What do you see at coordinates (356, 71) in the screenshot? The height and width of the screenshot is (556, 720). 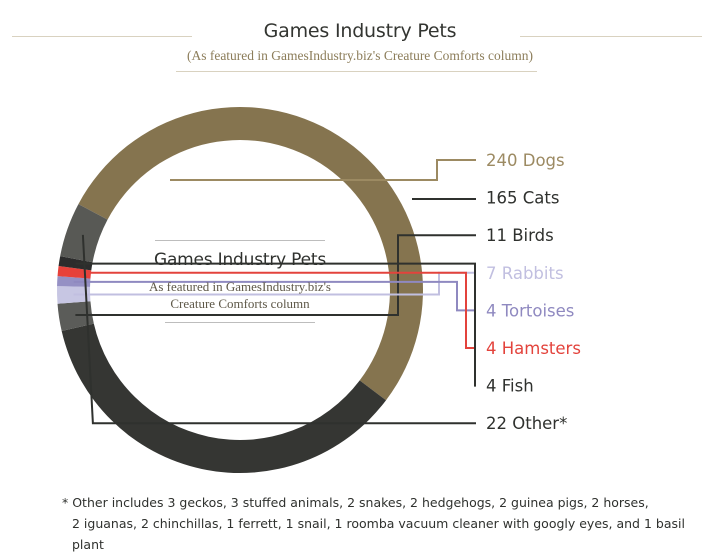 I see `subtitle-underline` at bounding box center [356, 71].